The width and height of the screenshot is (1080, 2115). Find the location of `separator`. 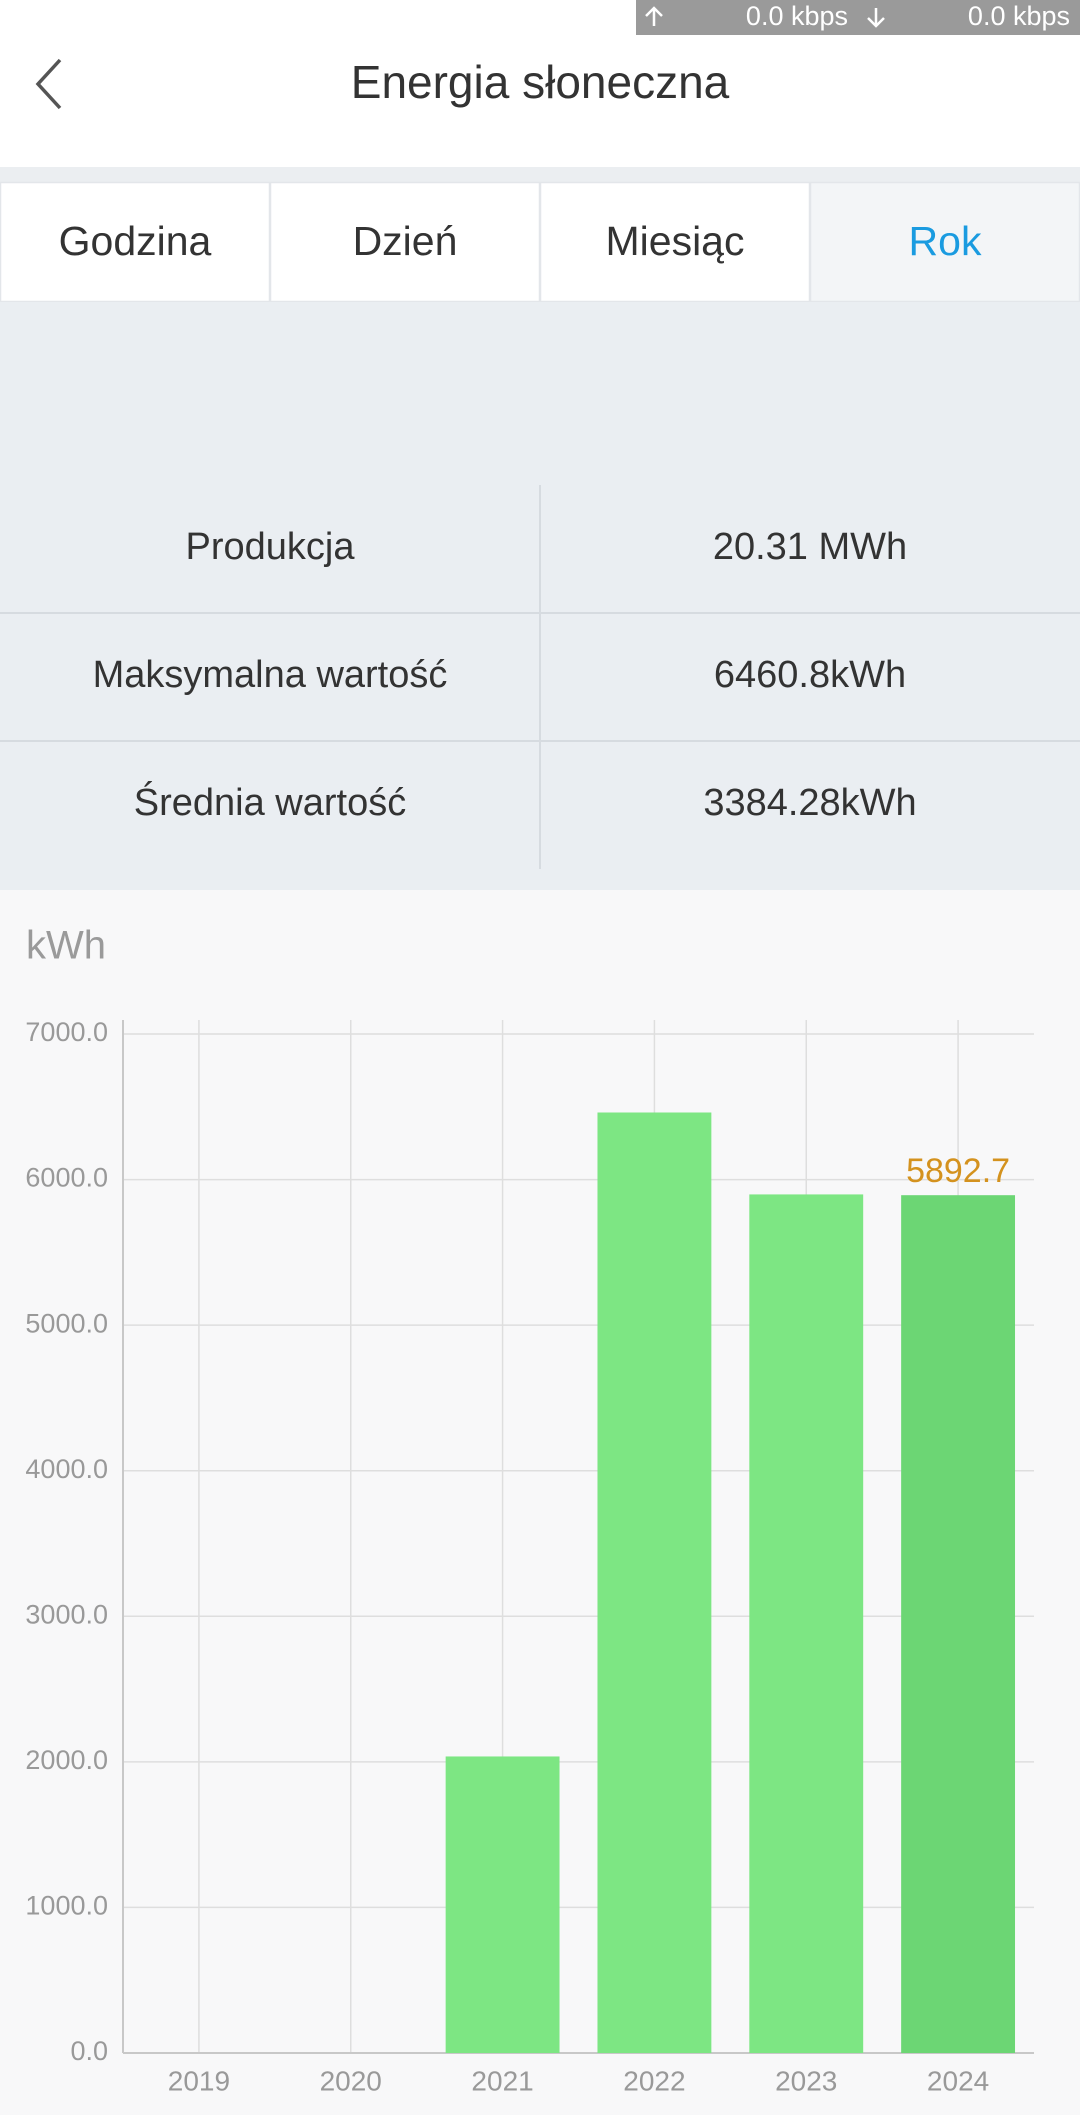

separator is located at coordinates (540, 174).